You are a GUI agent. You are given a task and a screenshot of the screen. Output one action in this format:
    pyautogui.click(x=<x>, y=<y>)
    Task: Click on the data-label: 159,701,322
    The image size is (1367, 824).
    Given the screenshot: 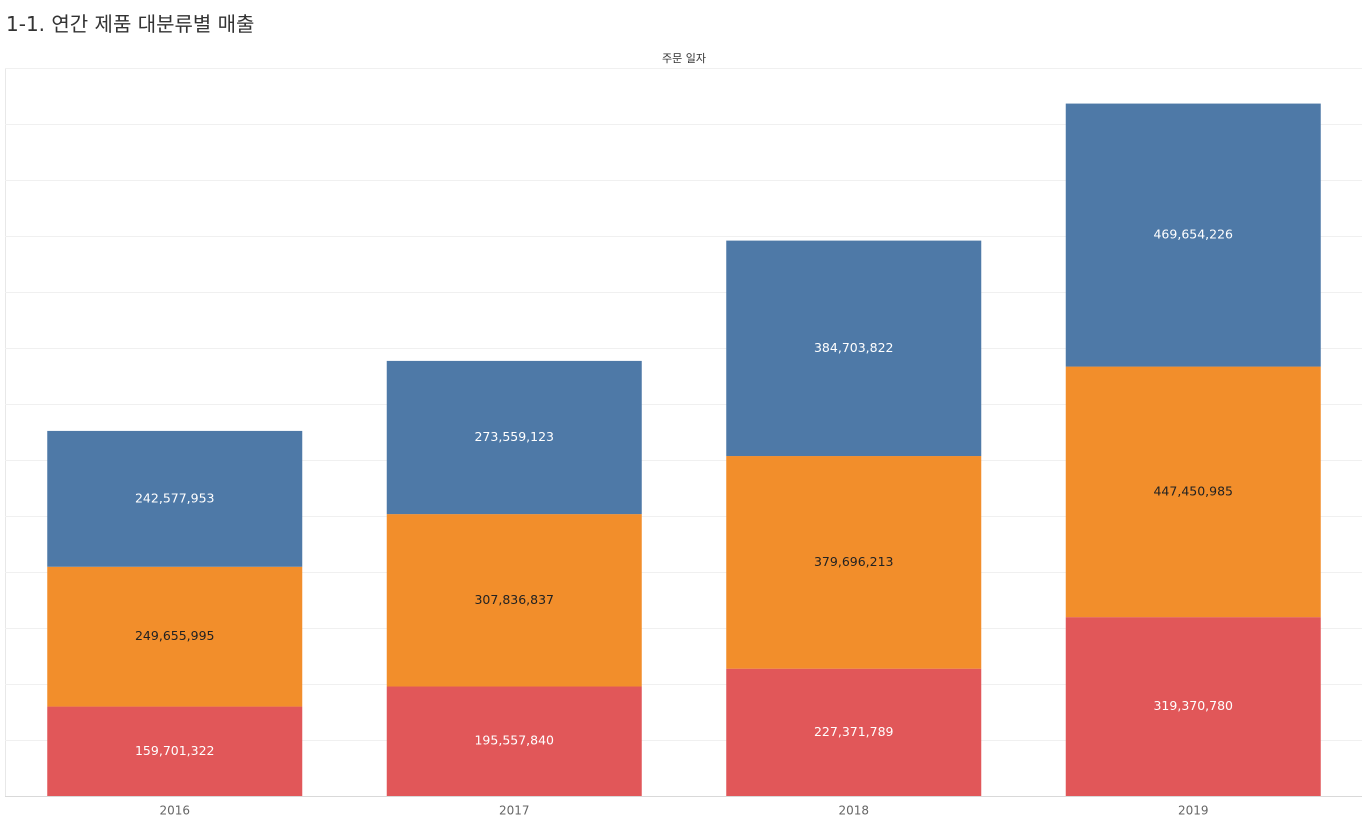 What is the action you would take?
    pyautogui.click(x=175, y=750)
    